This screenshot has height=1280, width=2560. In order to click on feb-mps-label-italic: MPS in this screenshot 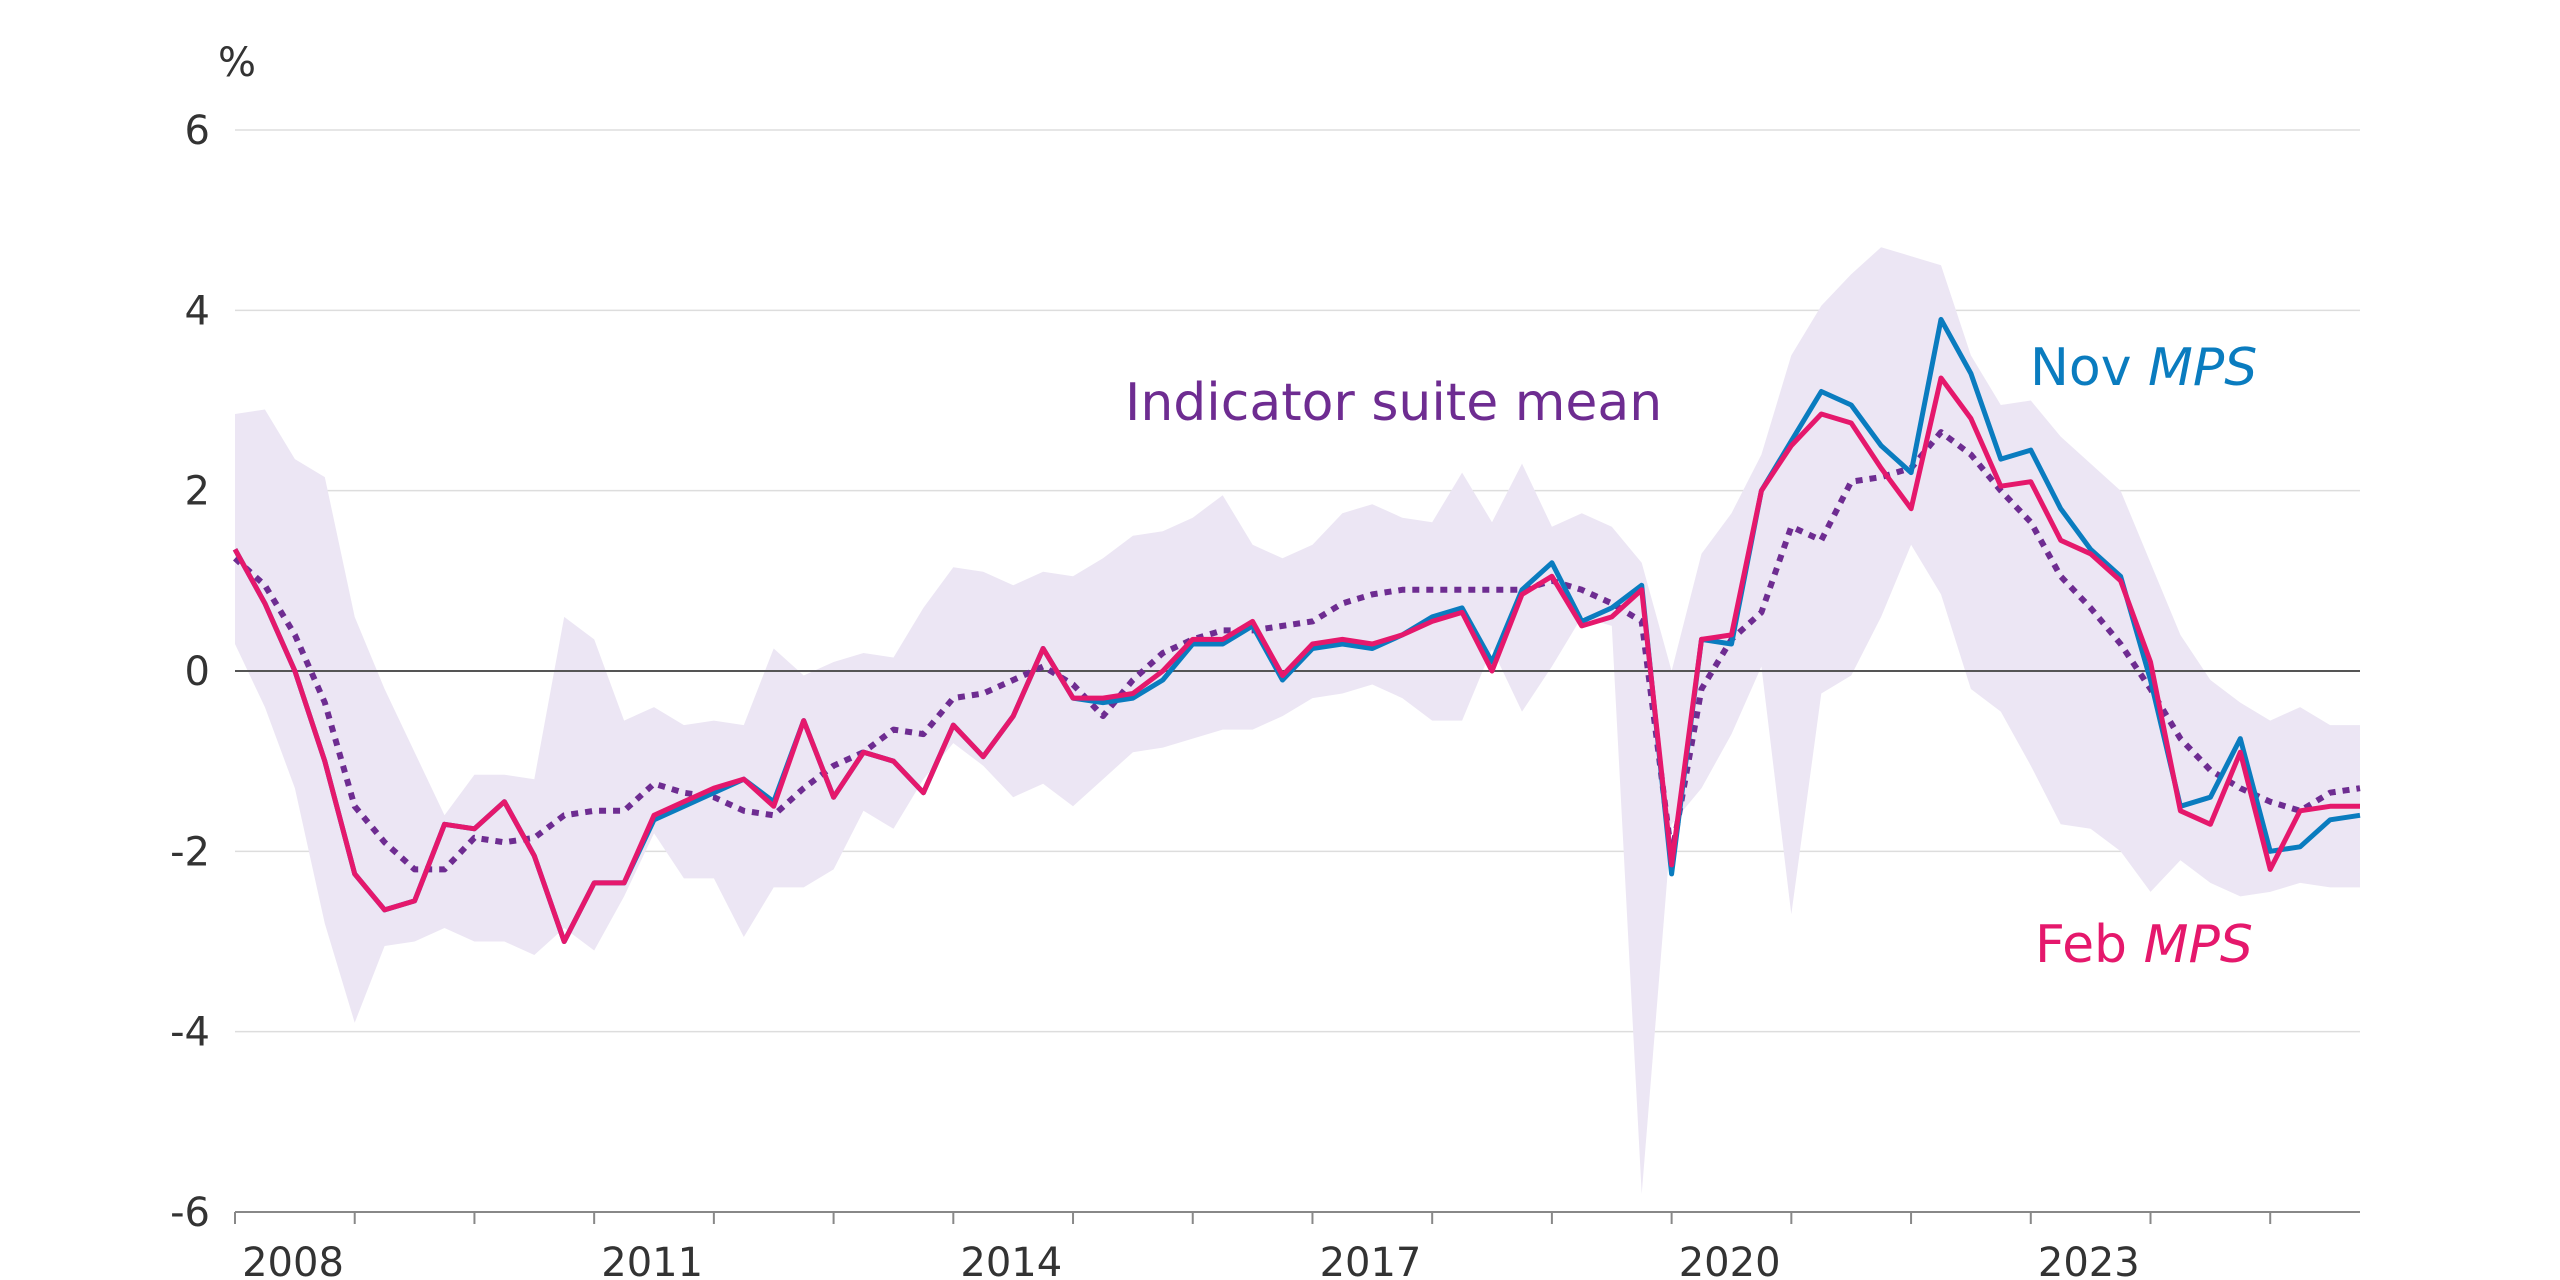, I will do `click(2198, 945)`.